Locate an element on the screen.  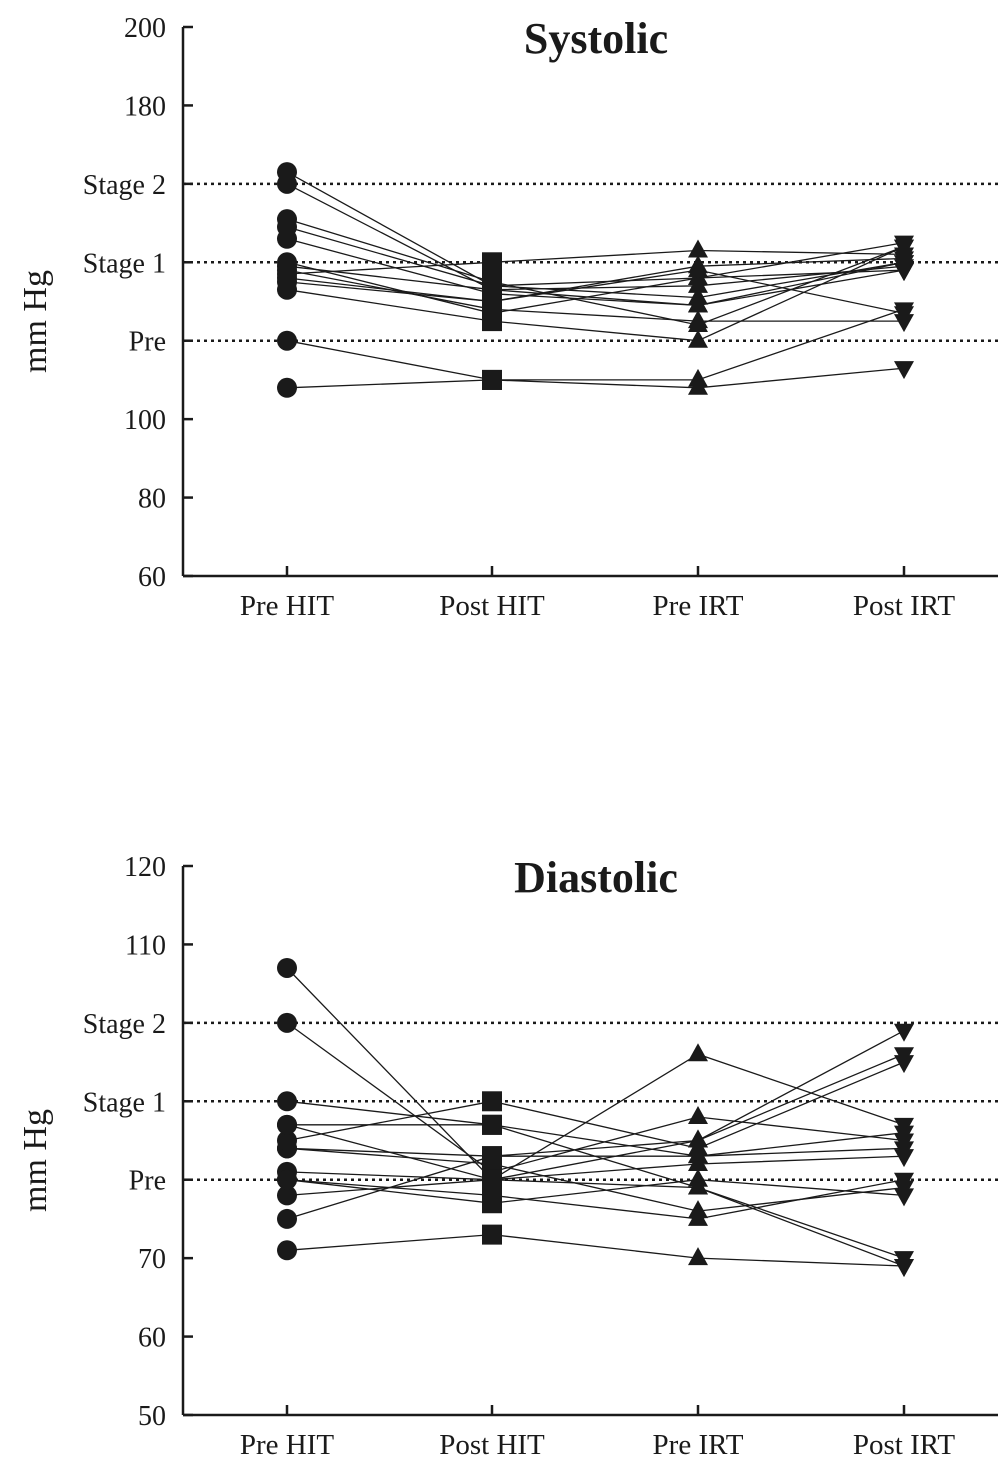
systolic-x-tick-label-1: Post HIT is located at coordinates (492, 606).